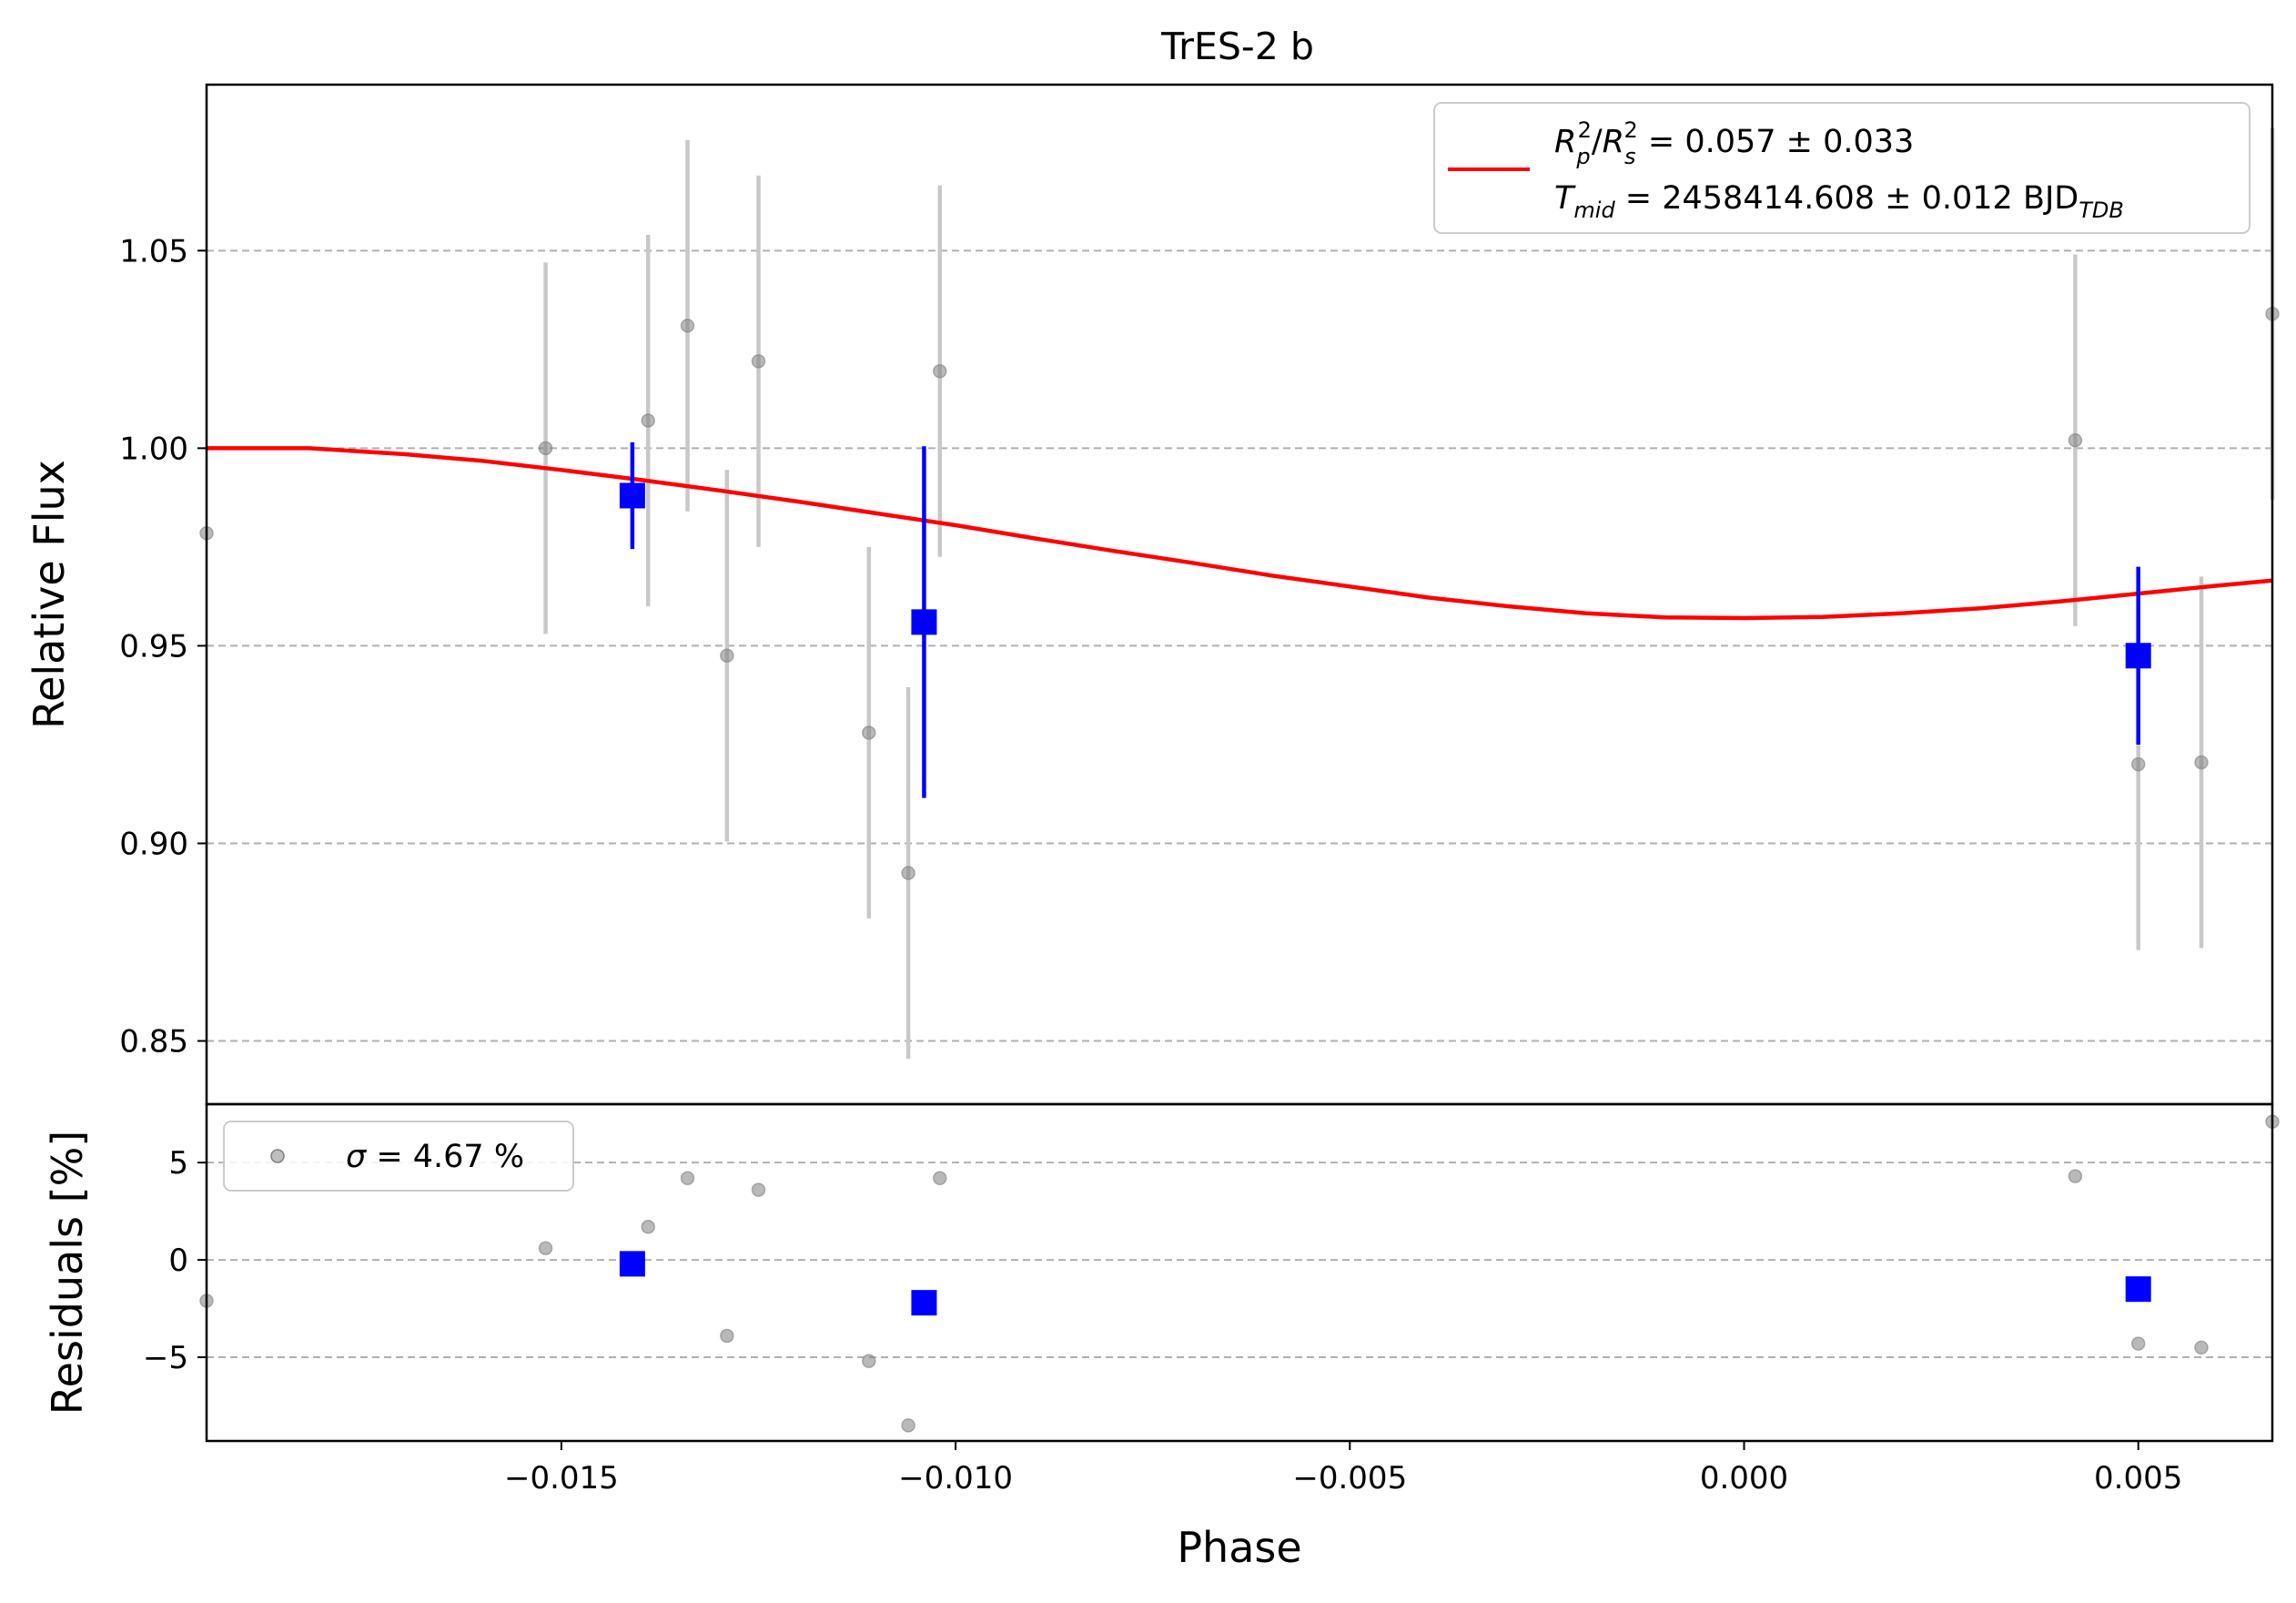  What do you see at coordinates (50, 594) in the screenshot?
I see `flux-y-axis-label: Relative Flux` at bounding box center [50, 594].